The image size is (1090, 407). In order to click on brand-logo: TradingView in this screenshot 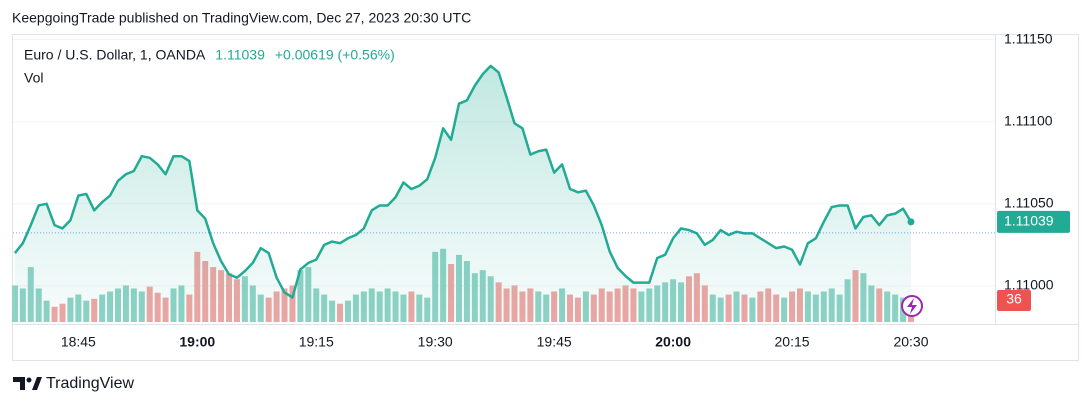, I will do `click(73, 383)`.